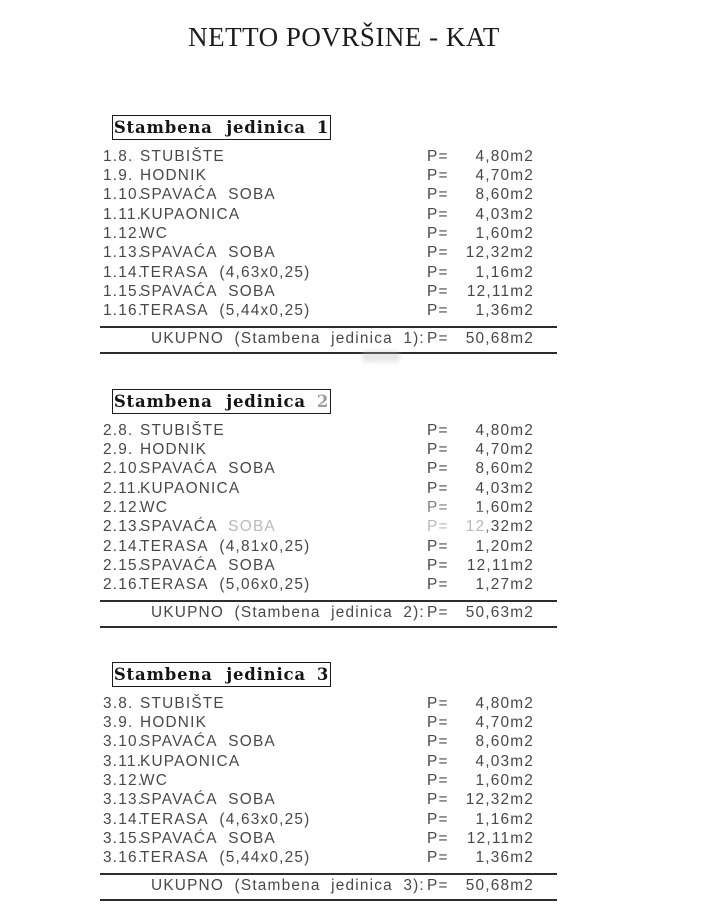  I want to click on table-row: 1.15. SPAVAĆA SOBA P= 12,11m2, so click(330, 291).